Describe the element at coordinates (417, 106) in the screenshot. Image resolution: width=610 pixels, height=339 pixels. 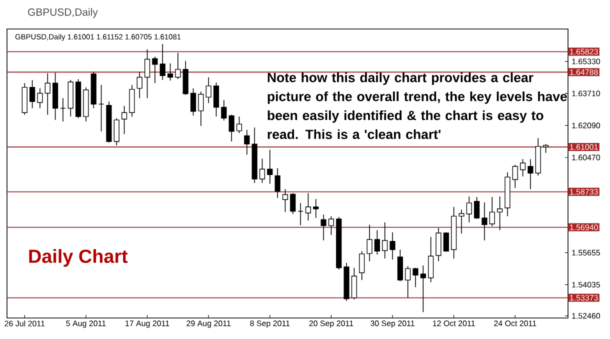
I see `annotation: Note how this daily chart provides a clear picture of the overall trend, the key levels have been easily identified & the chart is easy to read. This is a 'clean chart'` at that location.